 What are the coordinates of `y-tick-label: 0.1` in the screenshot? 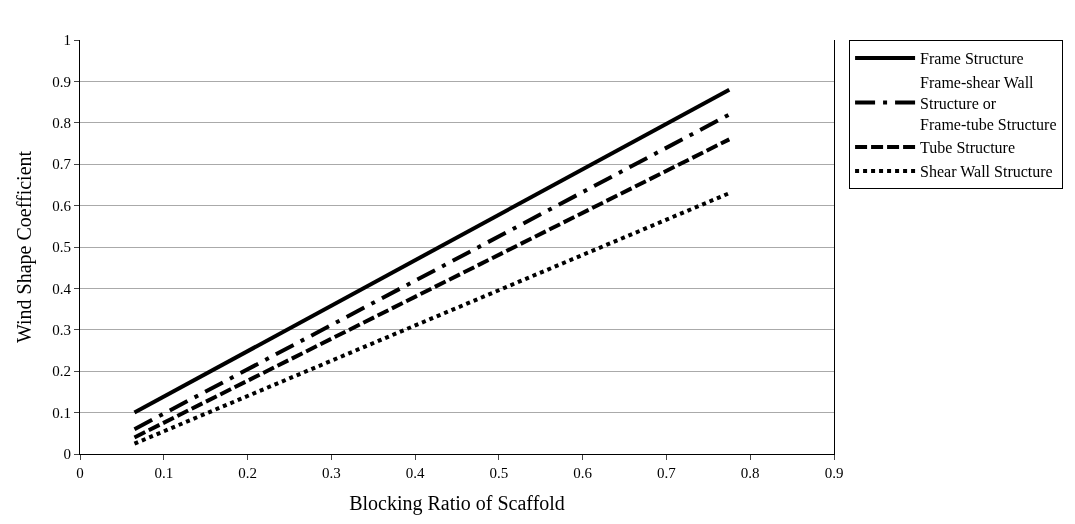 It's located at (61, 412).